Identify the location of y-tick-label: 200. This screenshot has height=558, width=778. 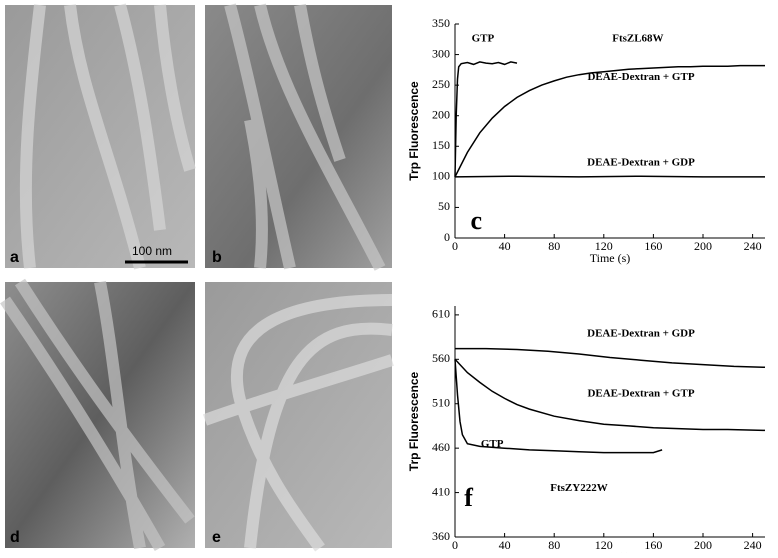
(441, 114).